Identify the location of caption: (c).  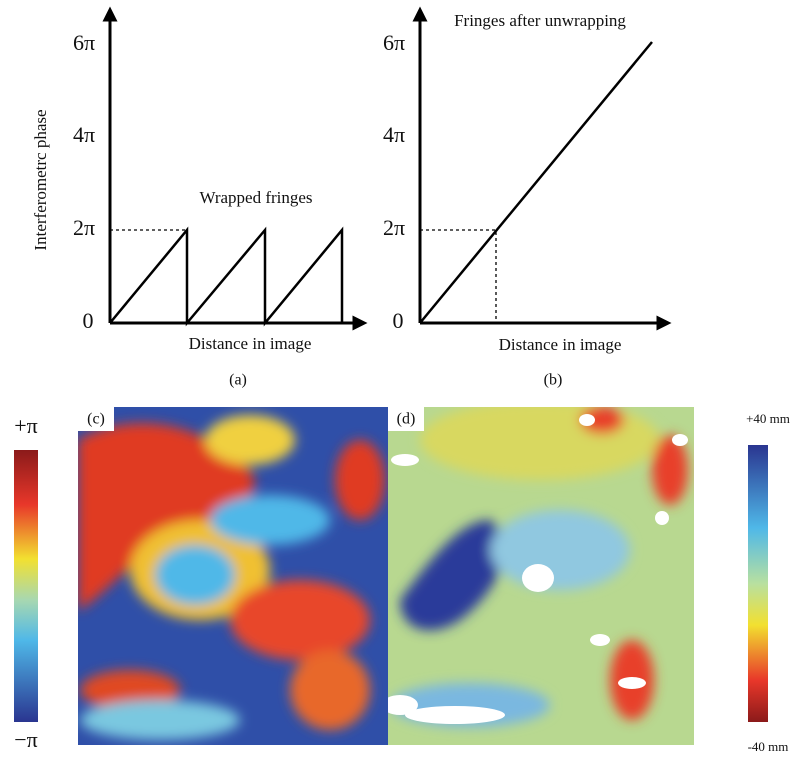
(96, 419).